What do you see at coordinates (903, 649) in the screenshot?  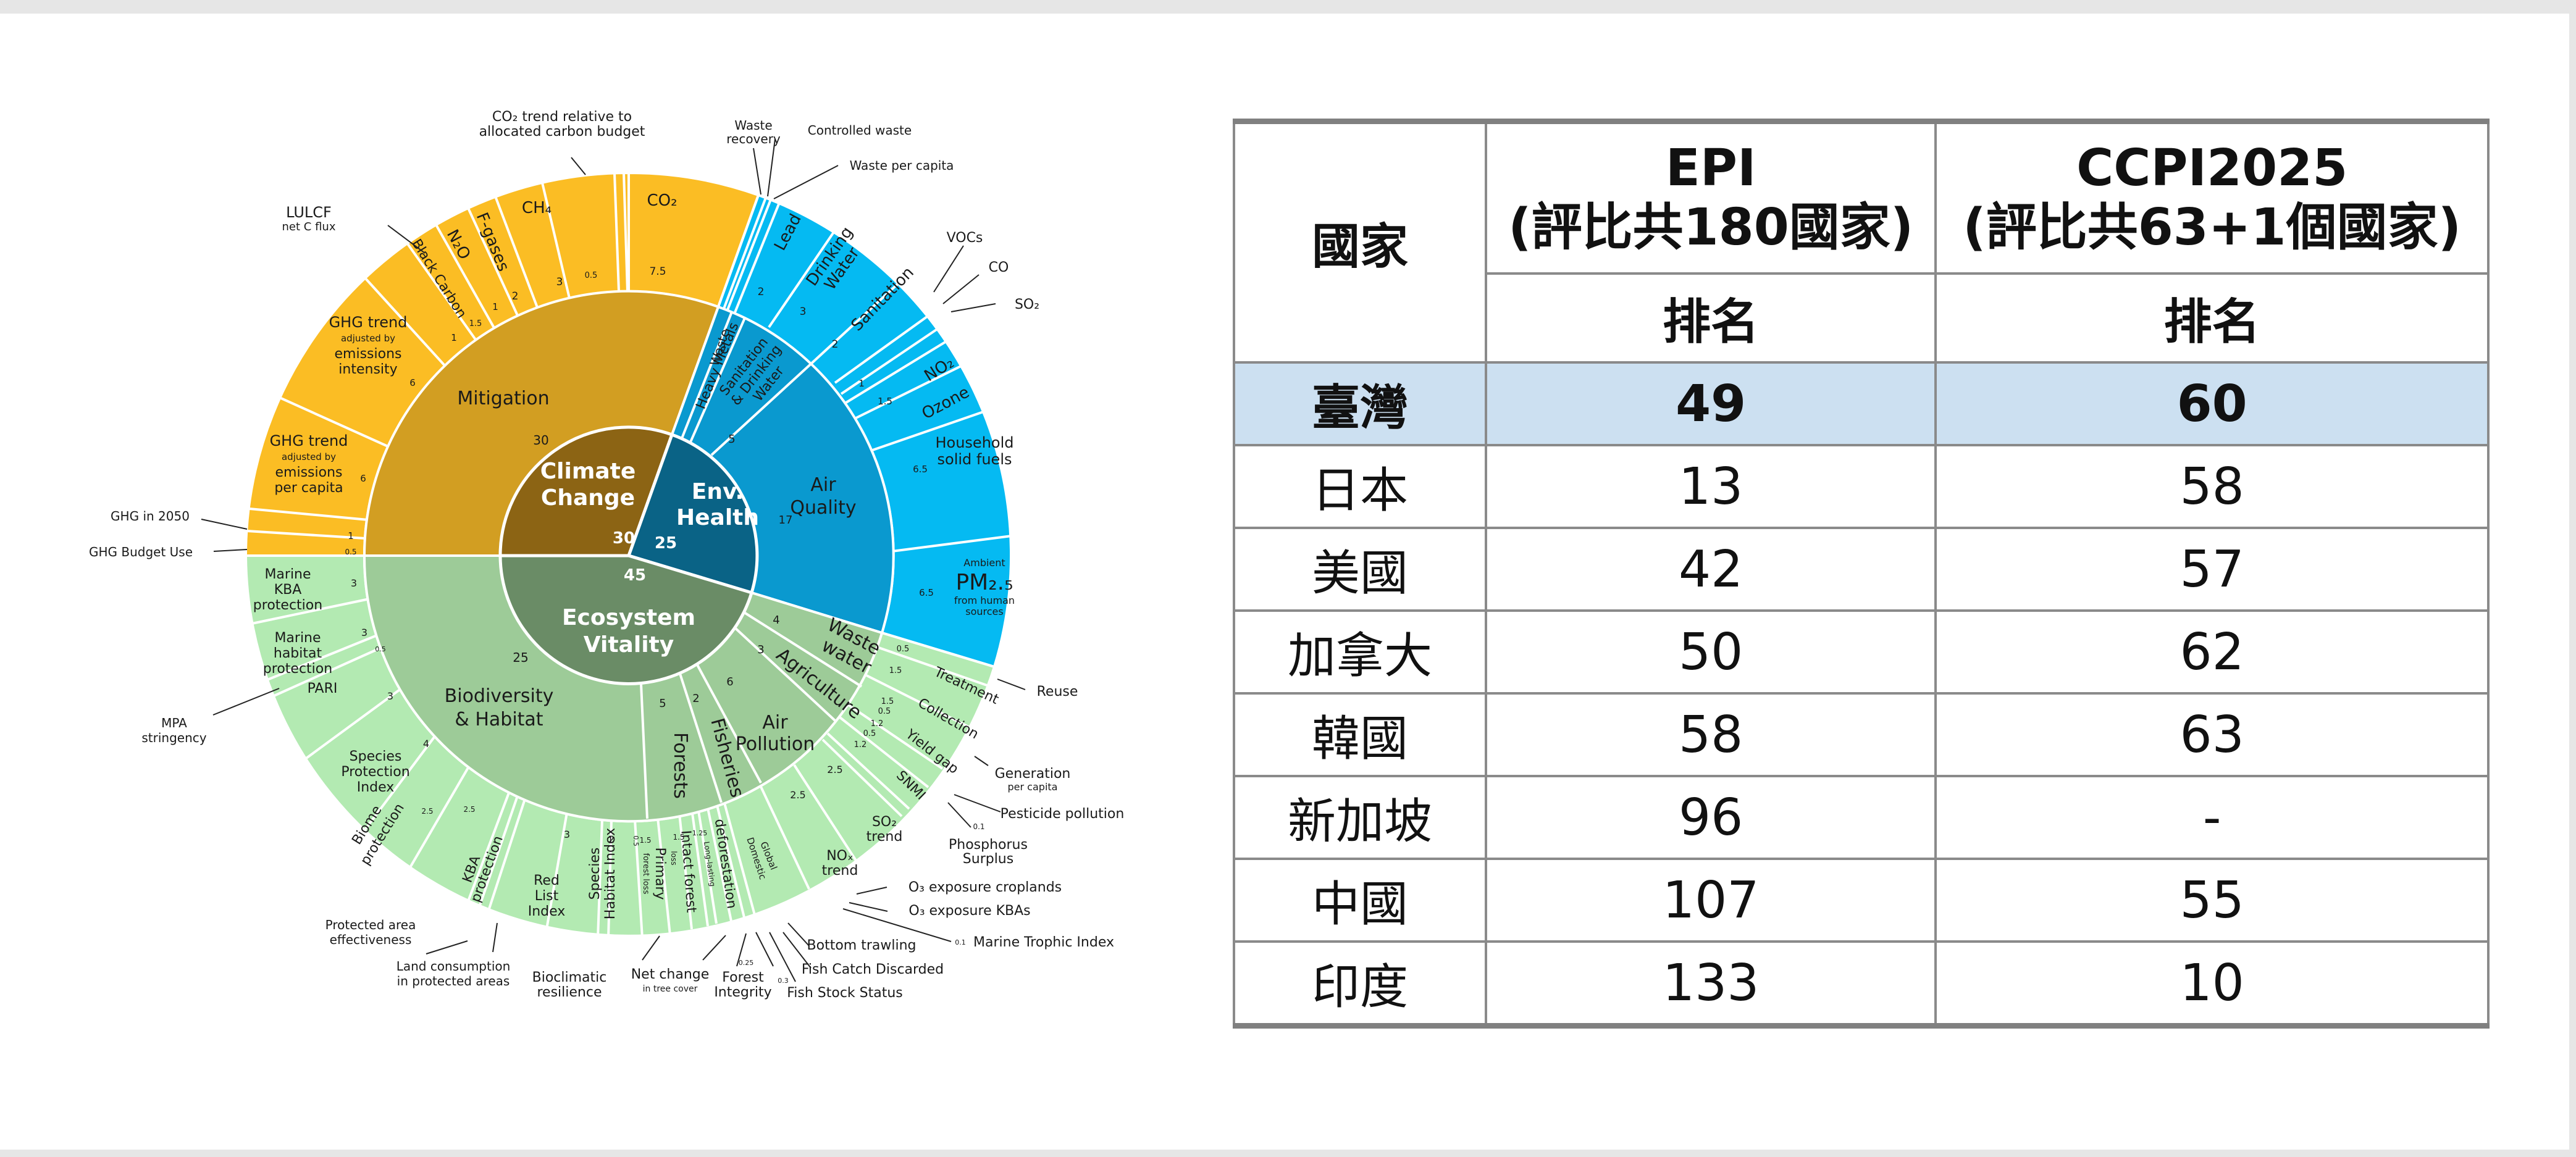 I see `reuse-weight: 0.5` at bounding box center [903, 649].